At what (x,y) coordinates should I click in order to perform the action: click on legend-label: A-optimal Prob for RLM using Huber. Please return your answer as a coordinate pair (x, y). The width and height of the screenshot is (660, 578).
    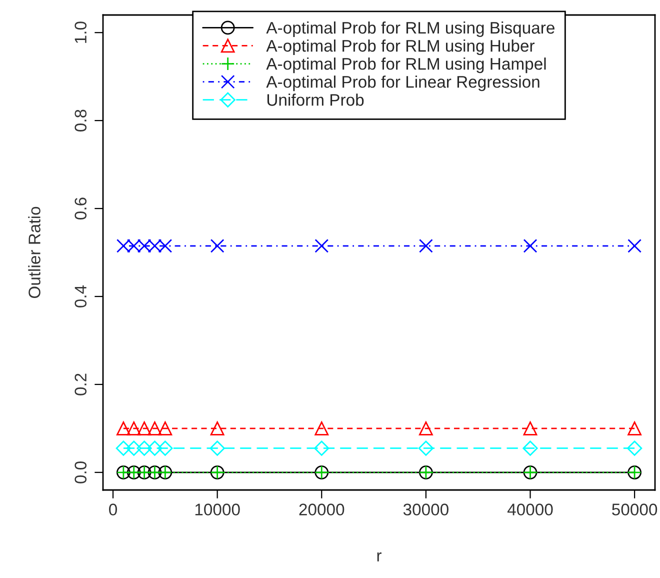
    Looking at the image, I should click on (400, 47).